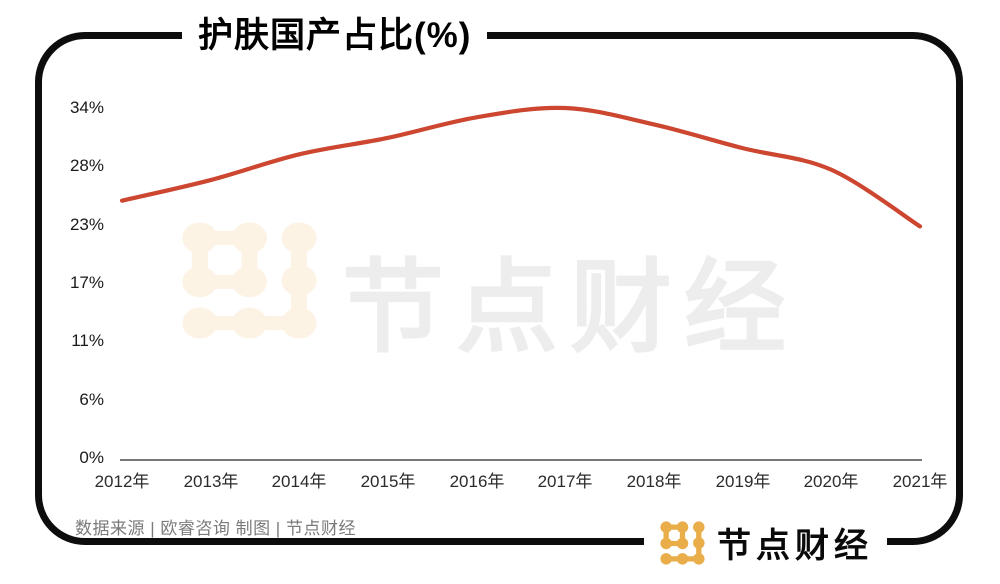  What do you see at coordinates (215, 528) in the screenshot?
I see `source-note: 数据来源 | 欧睿咨询 制图 | 节点财经` at bounding box center [215, 528].